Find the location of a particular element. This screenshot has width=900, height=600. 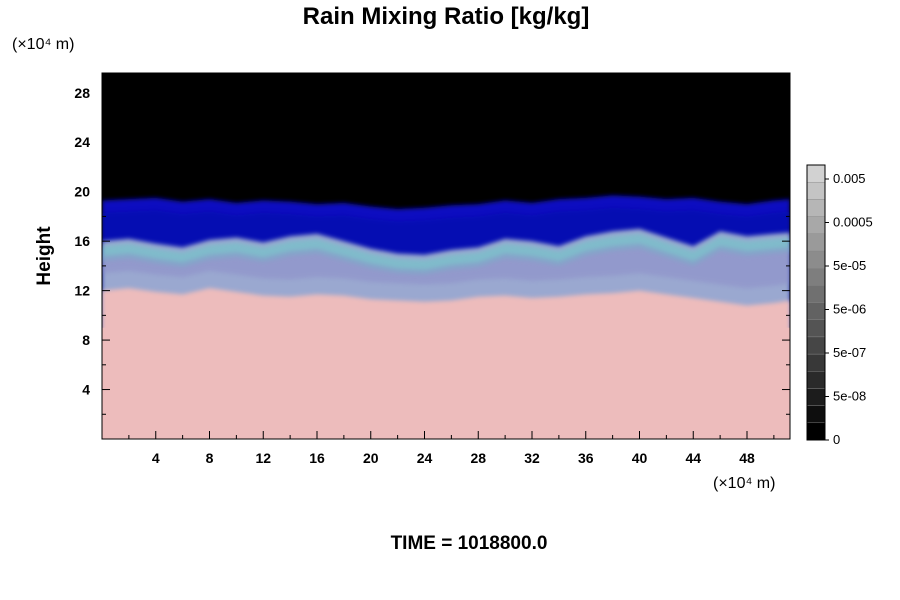

mixing-zone-teal is located at coordinates (446, 254).